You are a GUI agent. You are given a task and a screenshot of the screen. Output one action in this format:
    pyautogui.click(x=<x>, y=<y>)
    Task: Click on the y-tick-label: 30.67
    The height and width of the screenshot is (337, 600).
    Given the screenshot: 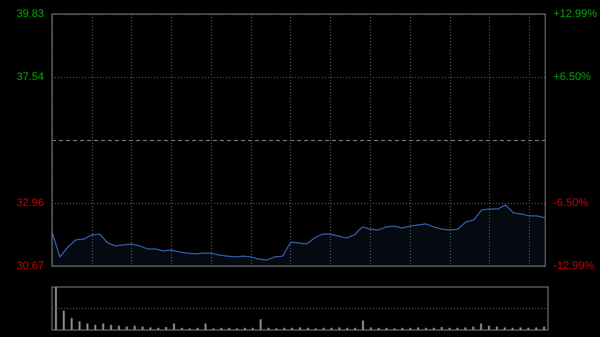 What is the action you would take?
    pyautogui.click(x=30, y=266)
    